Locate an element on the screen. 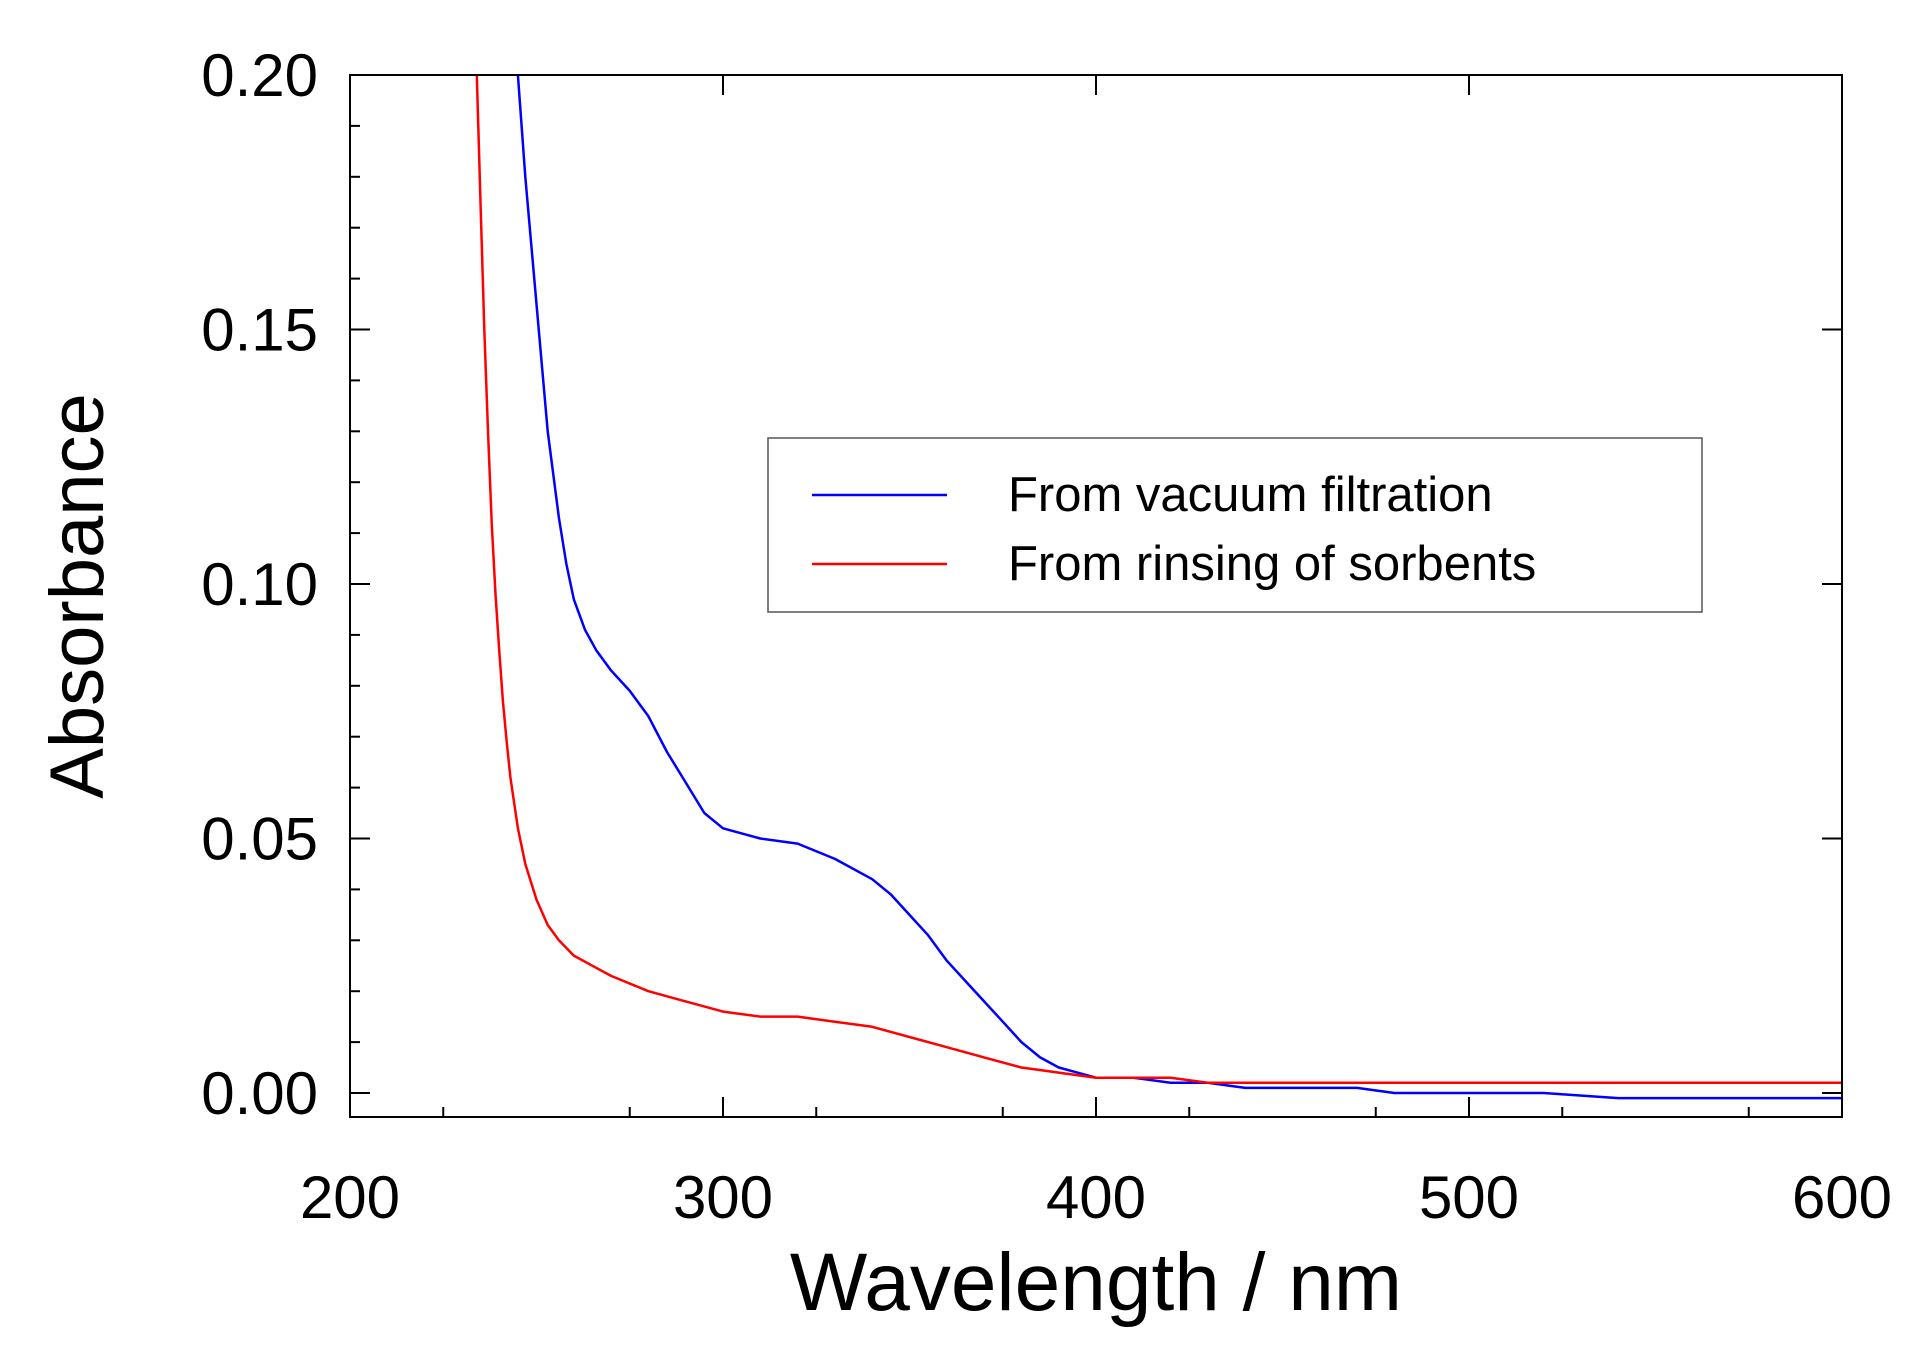 This screenshot has width=1918, height=1366. x-tick-label: 600 is located at coordinates (1842, 1197).